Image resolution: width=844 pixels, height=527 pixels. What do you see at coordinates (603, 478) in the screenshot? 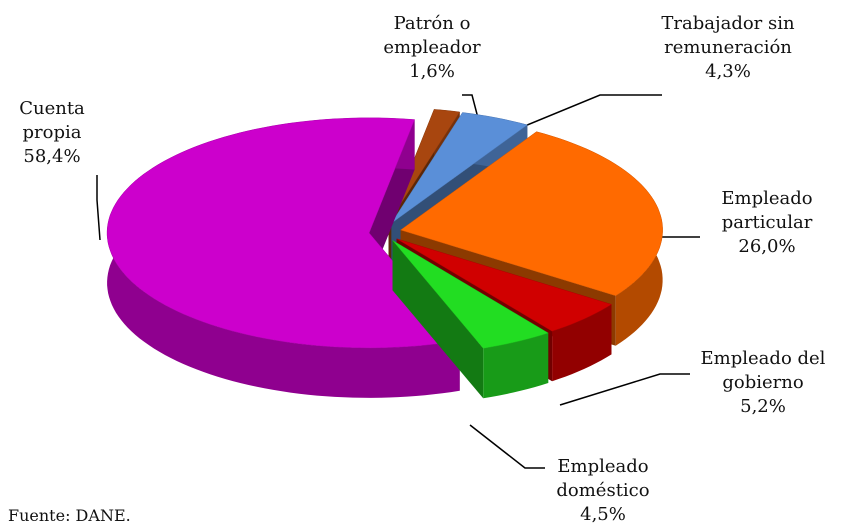
I see `label-name: Empleado doméstico` at bounding box center [603, 478].